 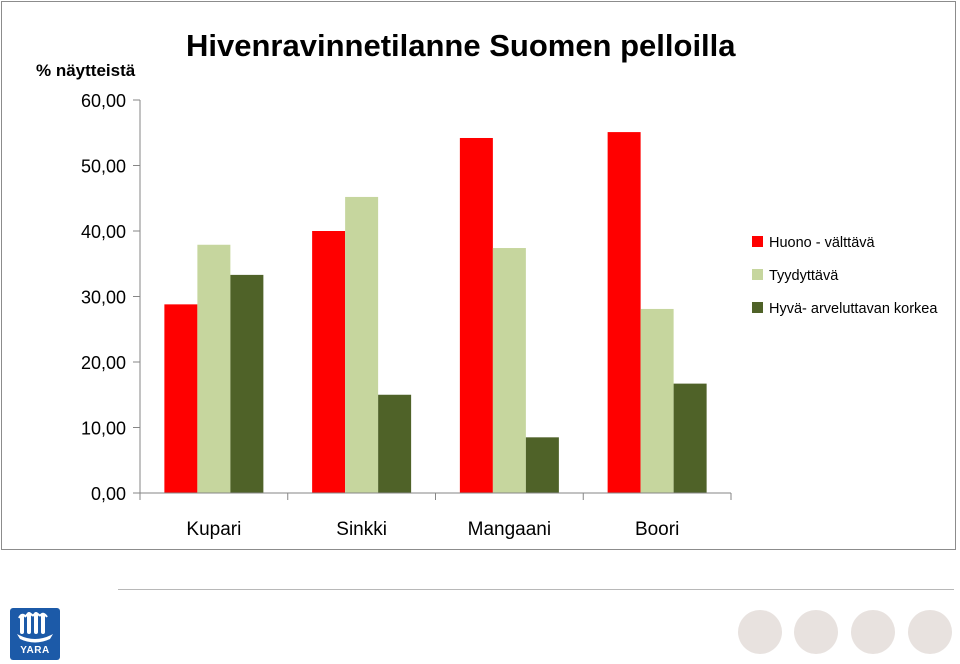 I want to click on viking-ship-icon, so click(x=35, y=627).